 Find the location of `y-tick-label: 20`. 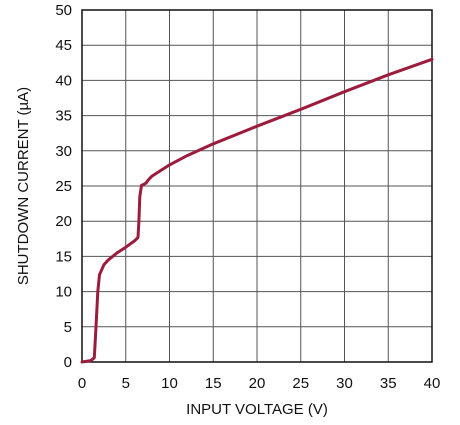

y-tick-label: 20 is located at coordinates (63, 221).